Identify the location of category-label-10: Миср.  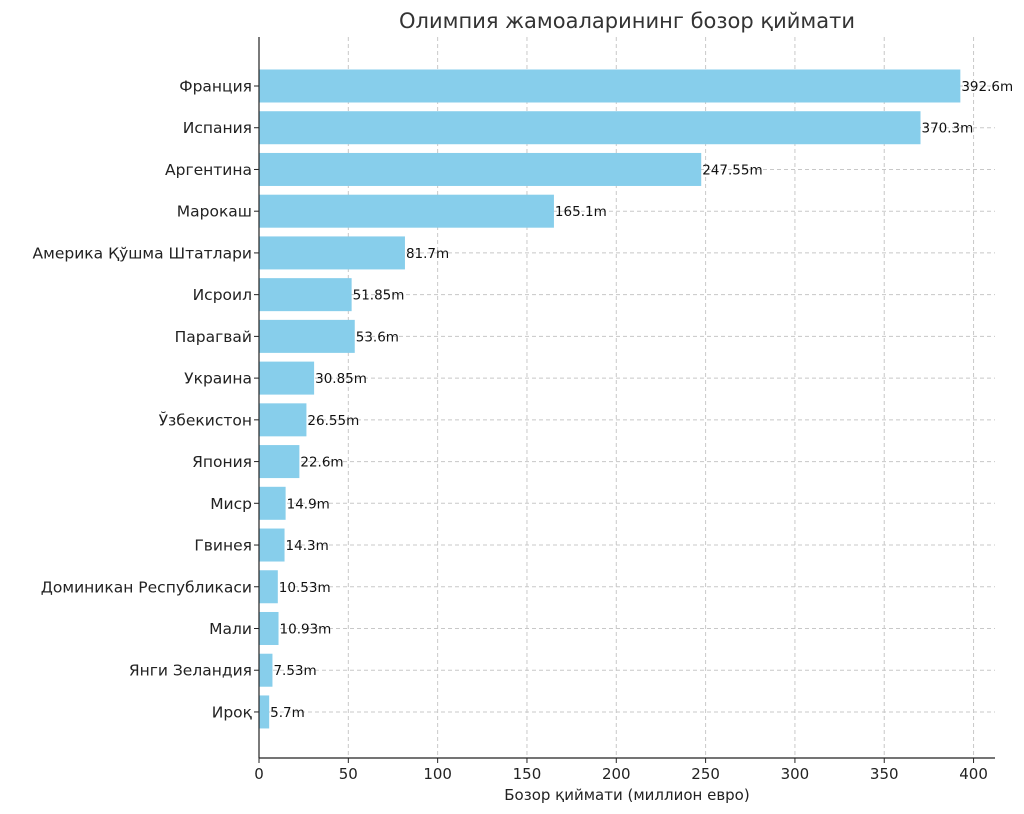
(231, 504).